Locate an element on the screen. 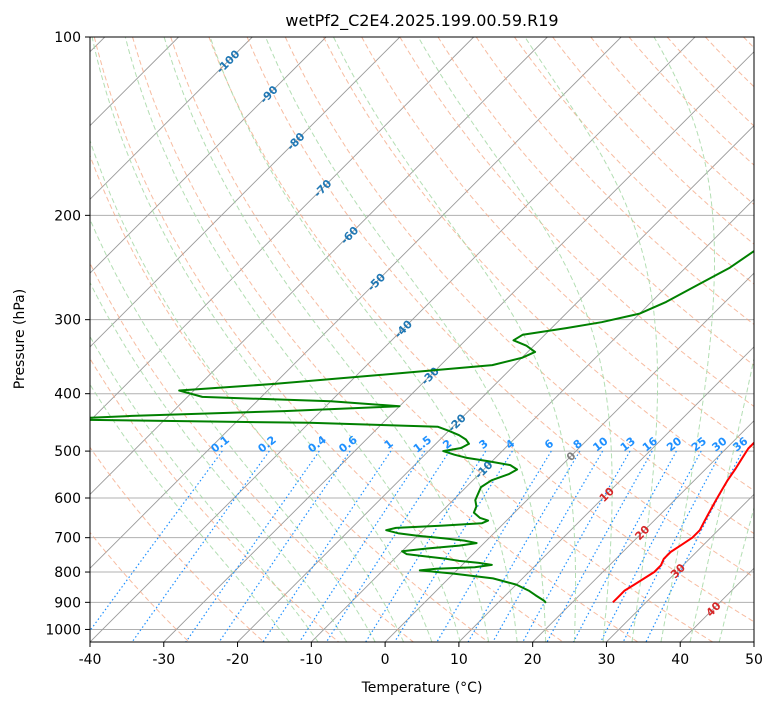 This screenshot has width=775, height=708. isotherm-label: -70 is located at coordinates (322, 188).